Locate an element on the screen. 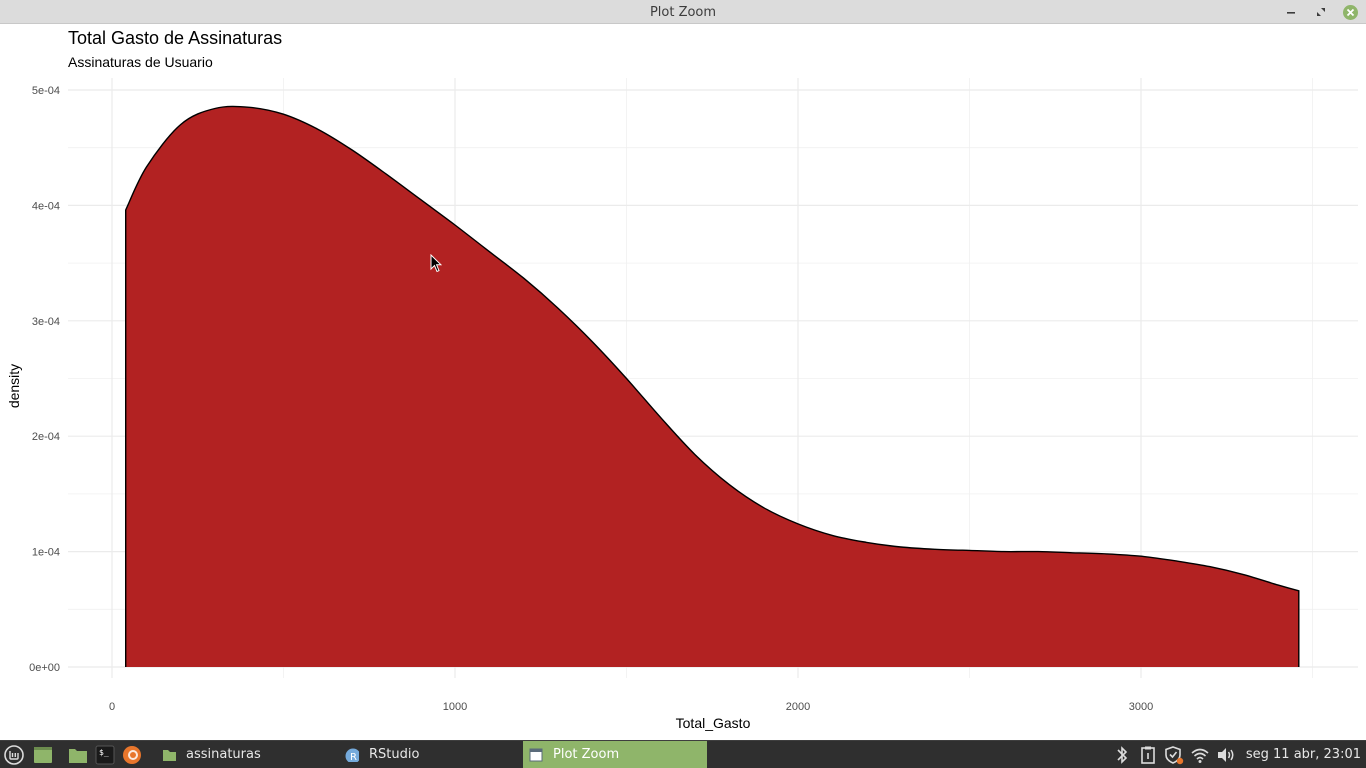 The height and width of the screenshot is (768, 1366). task-label: Plot Zoom is located at coordinates (586, 754).